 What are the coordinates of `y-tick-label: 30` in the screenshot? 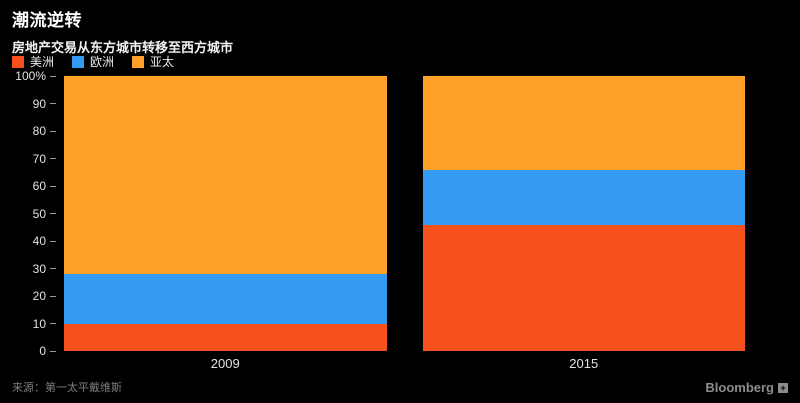 It's located at (39, 268).